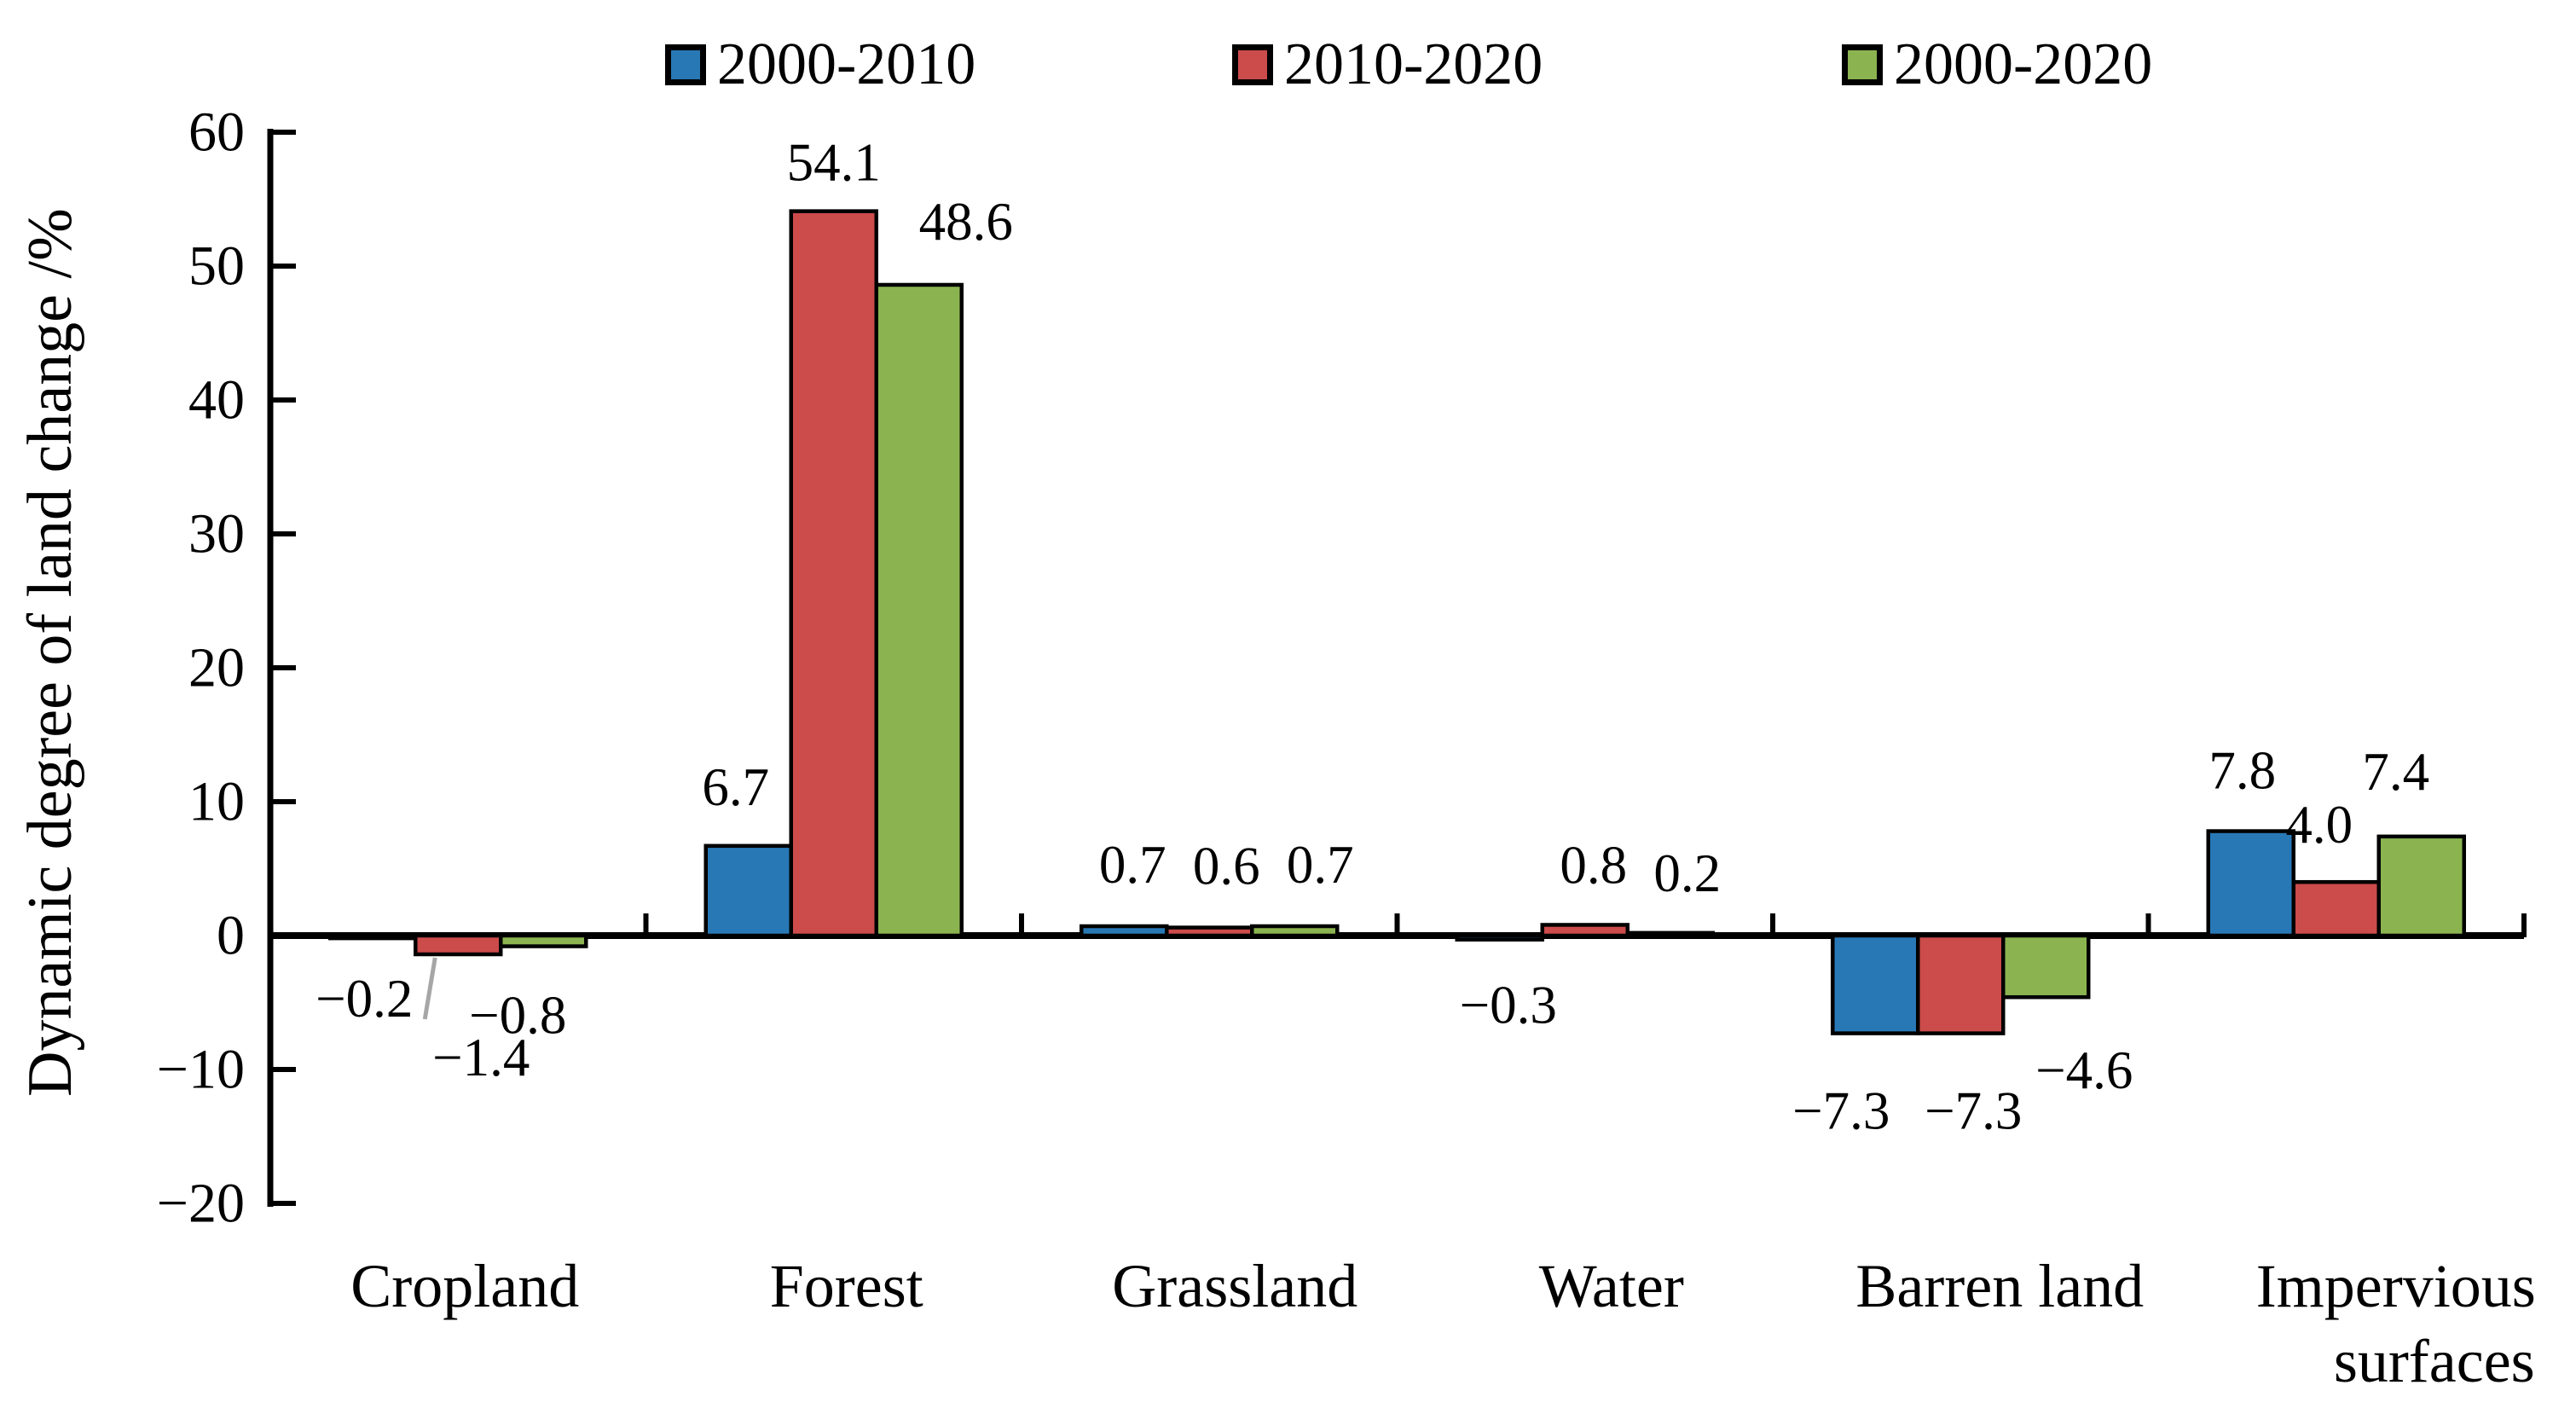 The width and height of the screenshot is (2576, 1420). I want to click on bar-2000-2010-water, so click(1500, 938).